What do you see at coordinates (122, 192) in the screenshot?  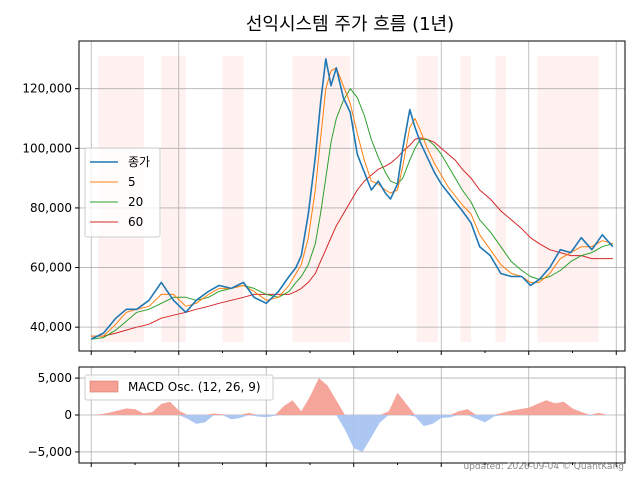 I see `main-legend: 종가 5 20 60` at bounding box center [122, 192].